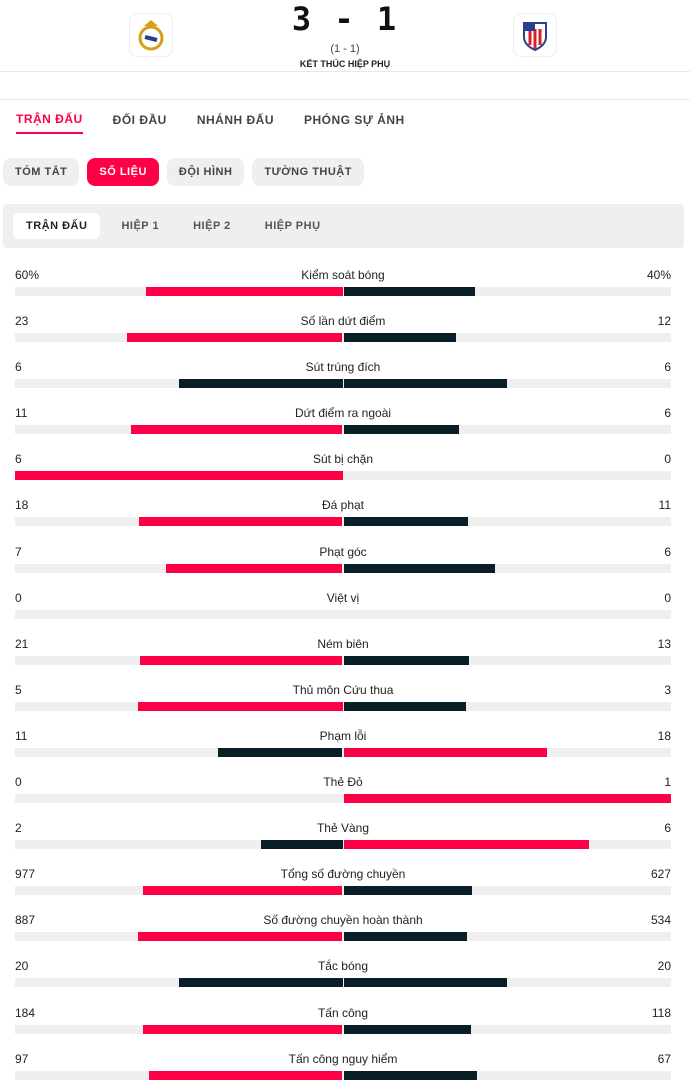 The width and height of the screenshot is (690, 1092). I want to click on stat-name: Tấn công, so click(343, 1012).